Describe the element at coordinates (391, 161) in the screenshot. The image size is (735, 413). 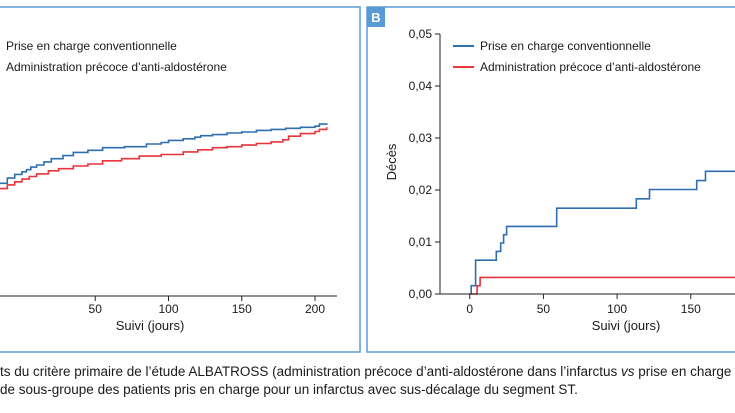
I see `panel-b-y-axis-label: Décès` at that location.